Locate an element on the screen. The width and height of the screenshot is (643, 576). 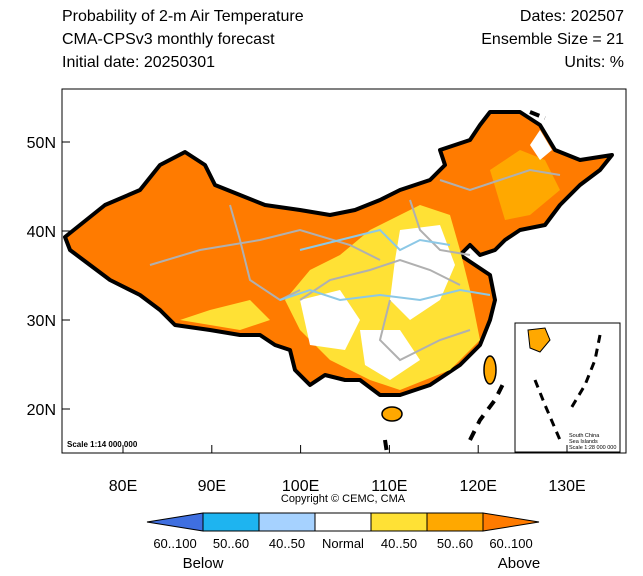
info-line: Ensemble Size = 21 is located at coordinates (552, 39).